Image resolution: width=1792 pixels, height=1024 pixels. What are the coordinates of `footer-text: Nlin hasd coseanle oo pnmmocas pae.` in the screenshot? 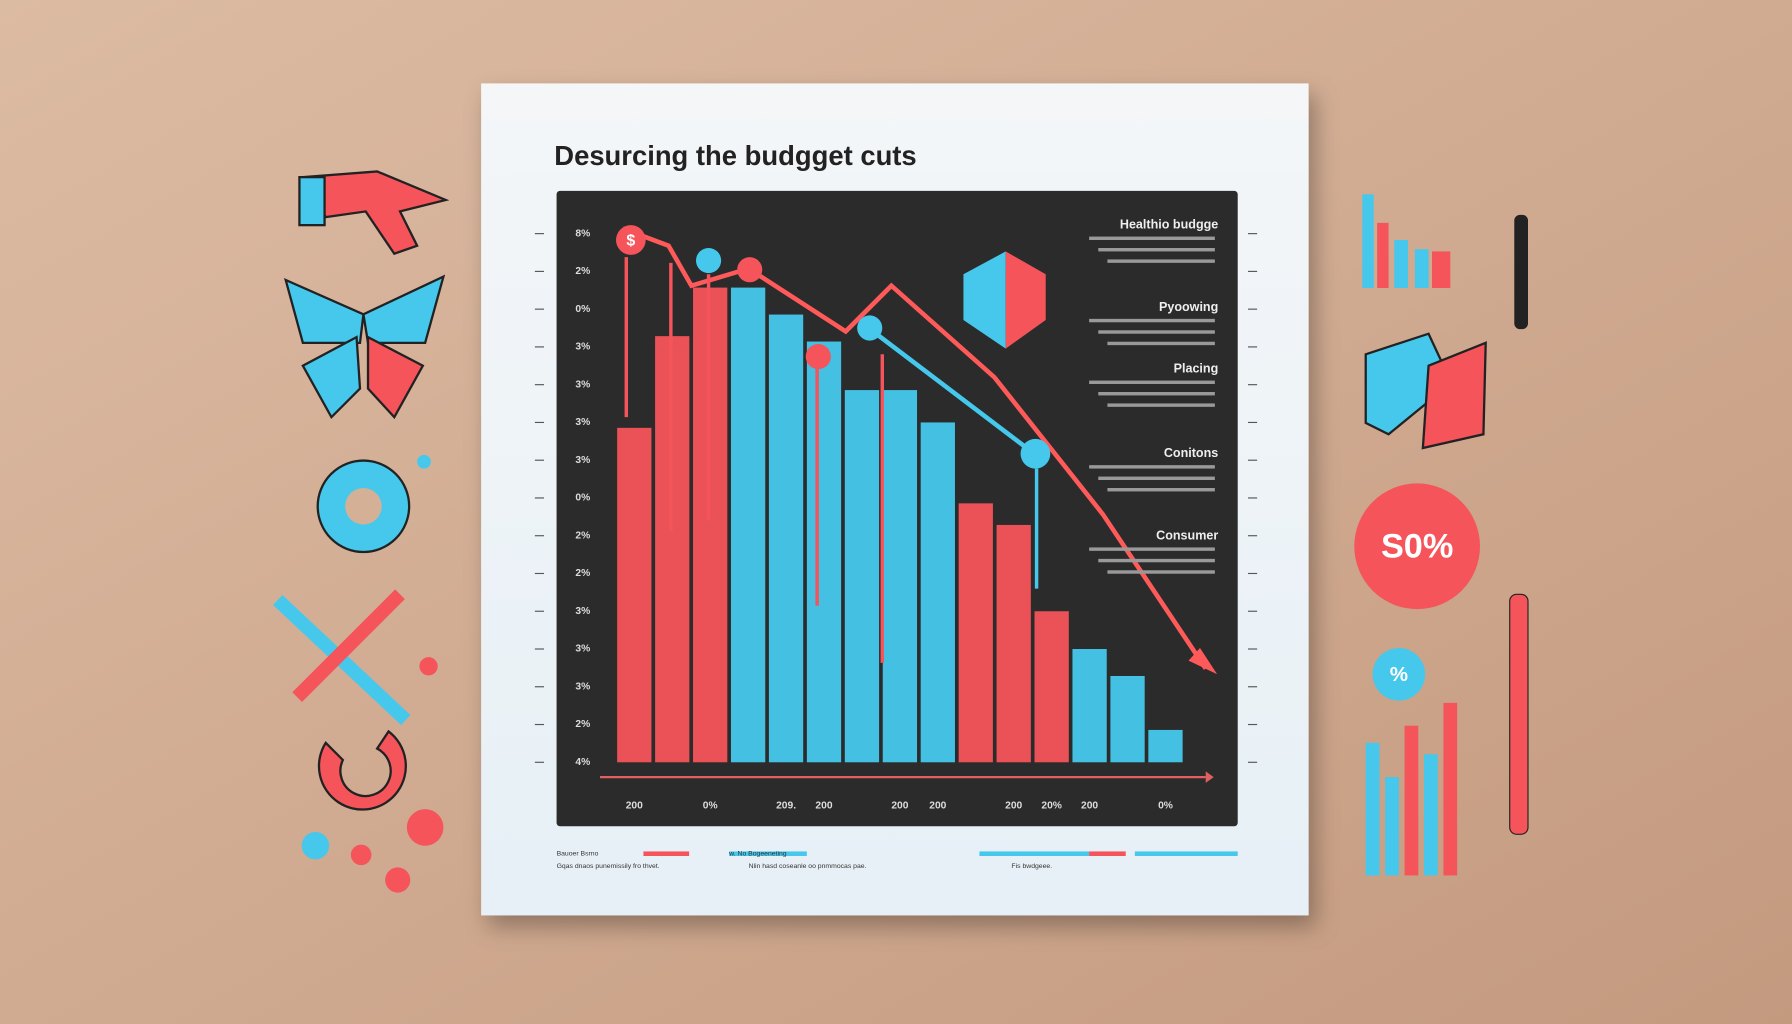 It's located at (808, 866).